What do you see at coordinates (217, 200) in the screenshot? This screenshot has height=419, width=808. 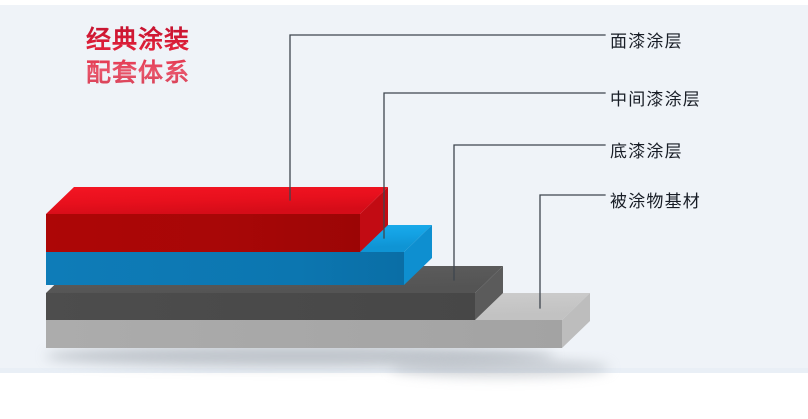 I see `layer-topcoat-top` at bounding box center [217, 200].